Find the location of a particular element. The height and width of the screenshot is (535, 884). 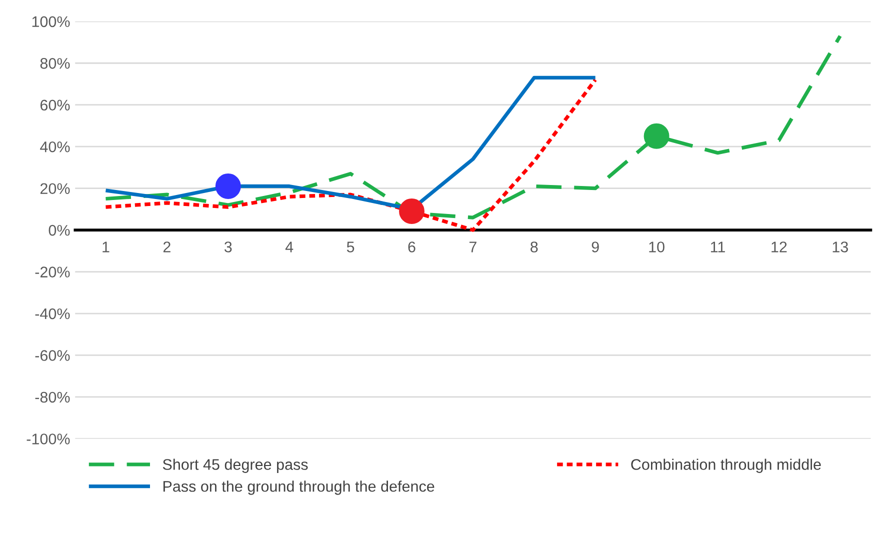

x-tick-label: 10 is located at coordinates (656, 247).